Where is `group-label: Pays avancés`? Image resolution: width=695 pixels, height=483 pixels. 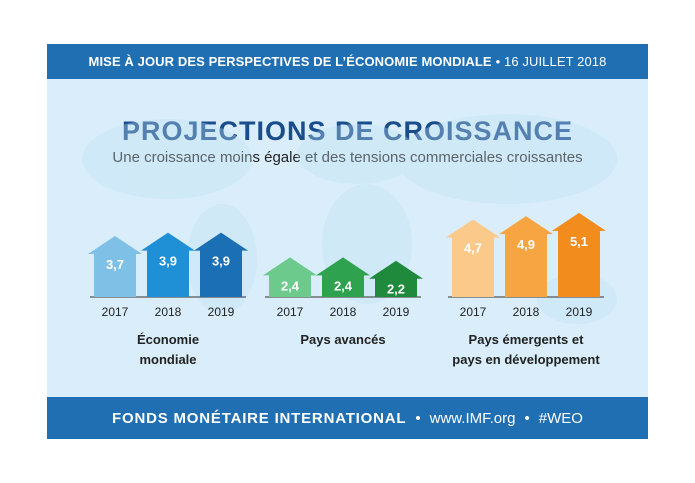
group-label: Pays avancés is located at coordinates (342, 339).